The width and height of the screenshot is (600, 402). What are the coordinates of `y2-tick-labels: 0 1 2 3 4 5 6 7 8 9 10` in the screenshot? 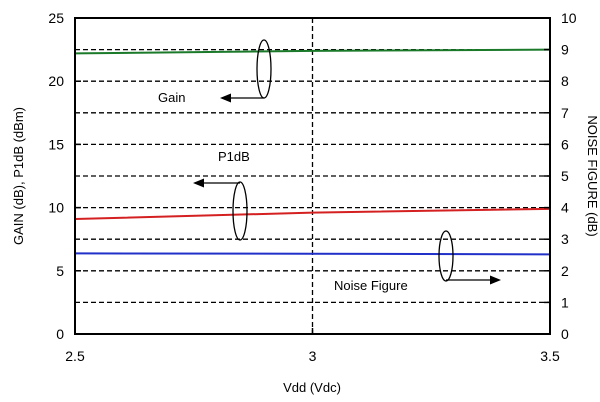 It's located at (569, 176).